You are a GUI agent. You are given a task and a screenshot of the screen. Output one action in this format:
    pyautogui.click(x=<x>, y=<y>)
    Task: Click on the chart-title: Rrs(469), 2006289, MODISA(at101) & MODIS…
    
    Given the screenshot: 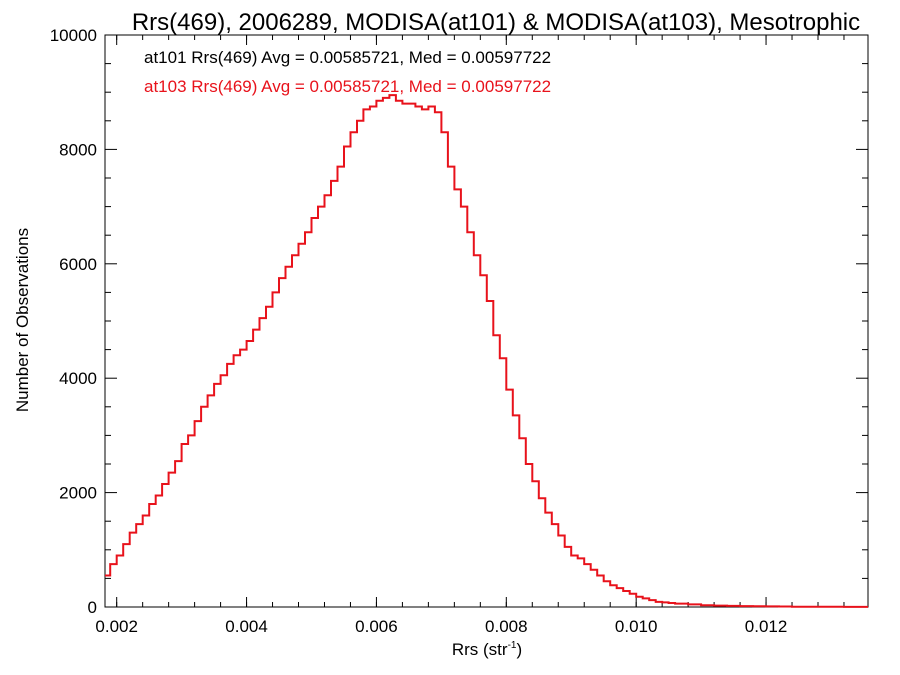 What is the action you would take?
    pyautogui.click(x=496, y=22)
    